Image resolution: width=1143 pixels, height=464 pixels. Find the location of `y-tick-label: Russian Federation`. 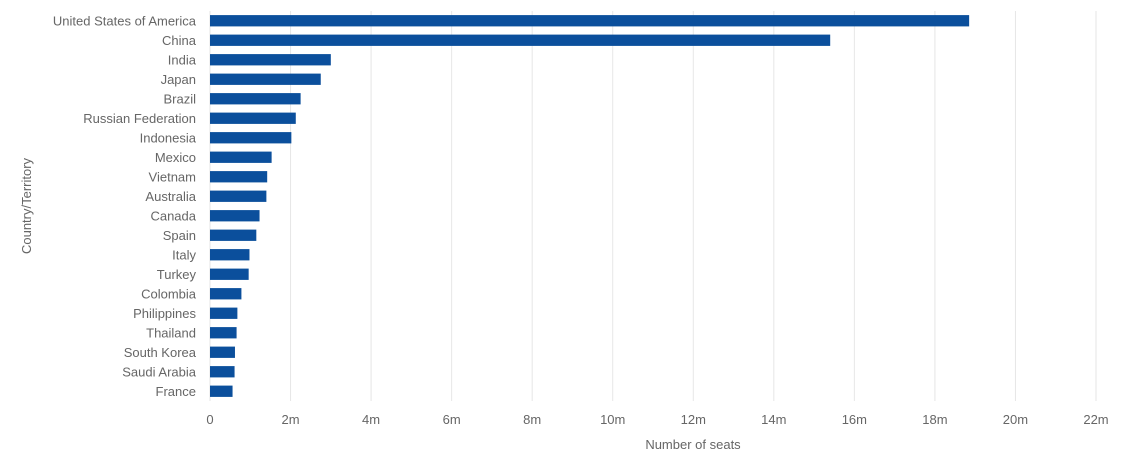

y-tick-label: Russian Federation is located at coordinates (139, 118).